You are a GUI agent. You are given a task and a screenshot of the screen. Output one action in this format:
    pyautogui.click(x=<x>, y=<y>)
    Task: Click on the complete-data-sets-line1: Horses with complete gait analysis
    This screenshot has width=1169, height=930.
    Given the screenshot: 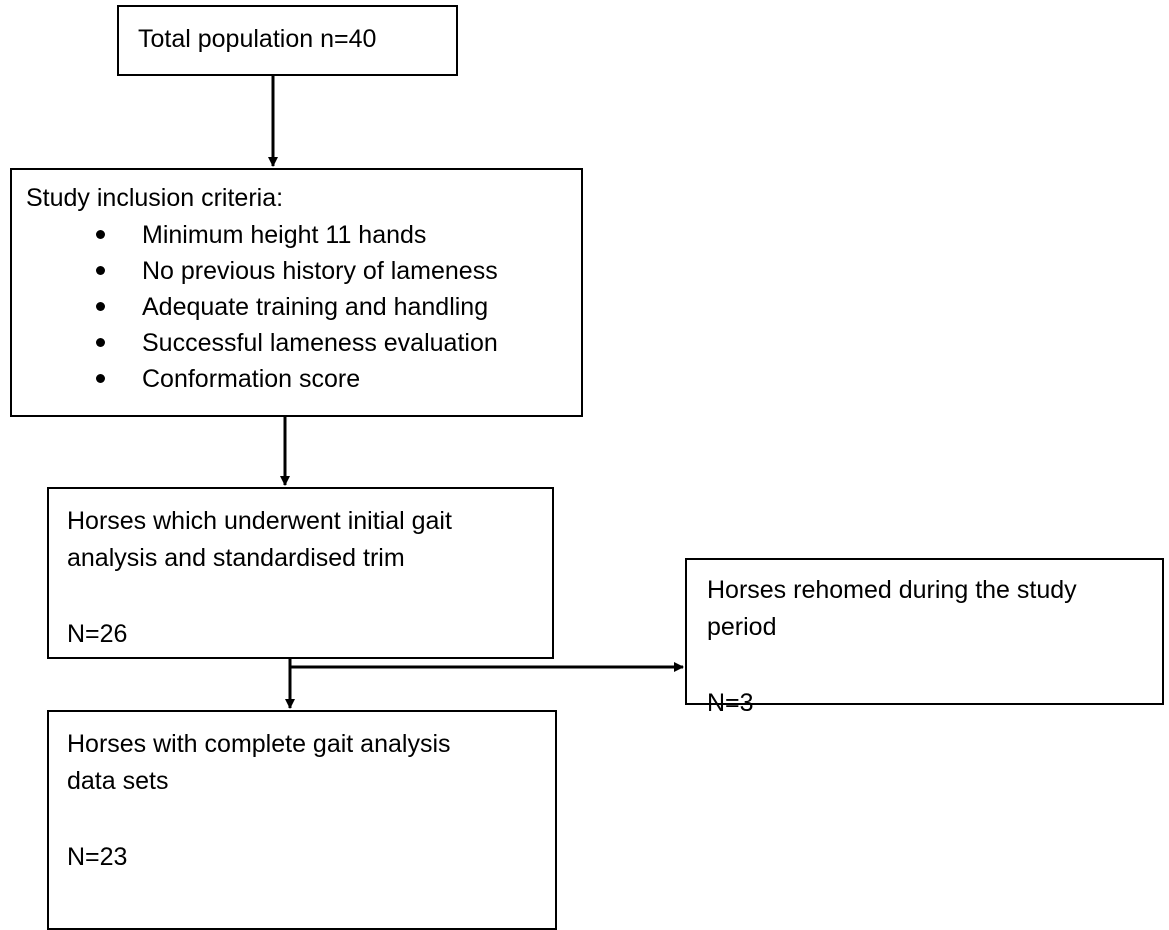 What is the action you would take?
    pyautogui.click(x=259, y=744)
    